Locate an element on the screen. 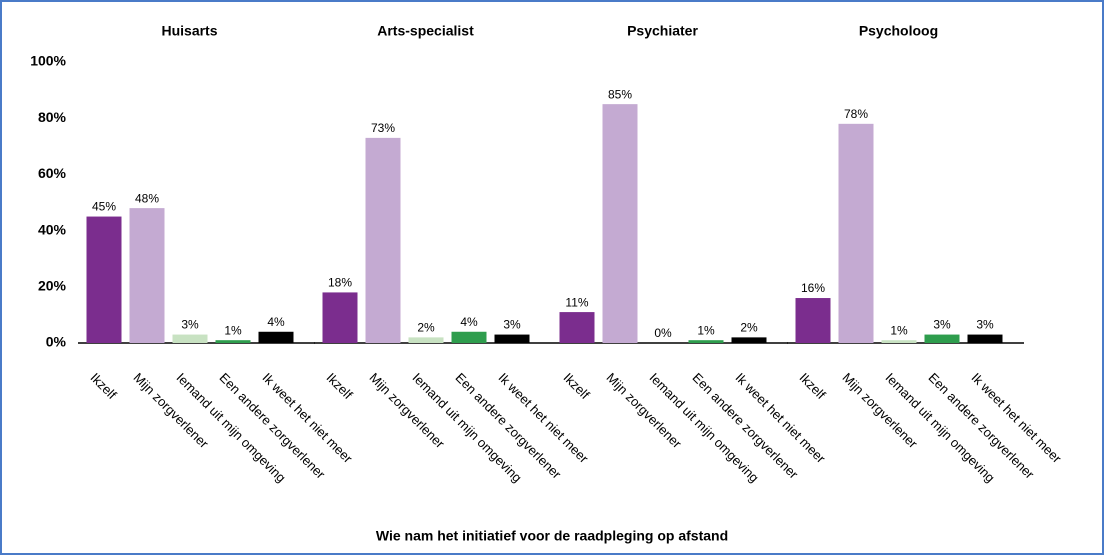 This screenshot has width=1105, height=556. y-tick-label: 40% is located at coordinates (52, 229).